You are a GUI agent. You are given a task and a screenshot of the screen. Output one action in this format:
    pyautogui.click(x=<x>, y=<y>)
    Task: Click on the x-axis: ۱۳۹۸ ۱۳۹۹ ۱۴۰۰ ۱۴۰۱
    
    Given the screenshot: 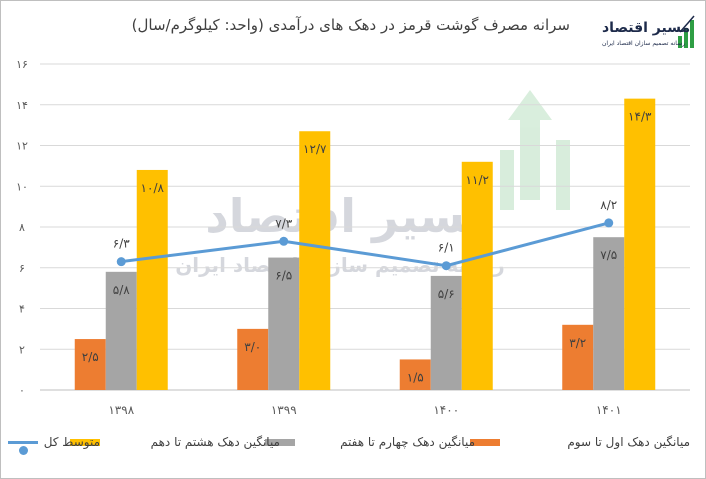 What is the action you would take?
    pyautogui.click(x=364, y=410)
    